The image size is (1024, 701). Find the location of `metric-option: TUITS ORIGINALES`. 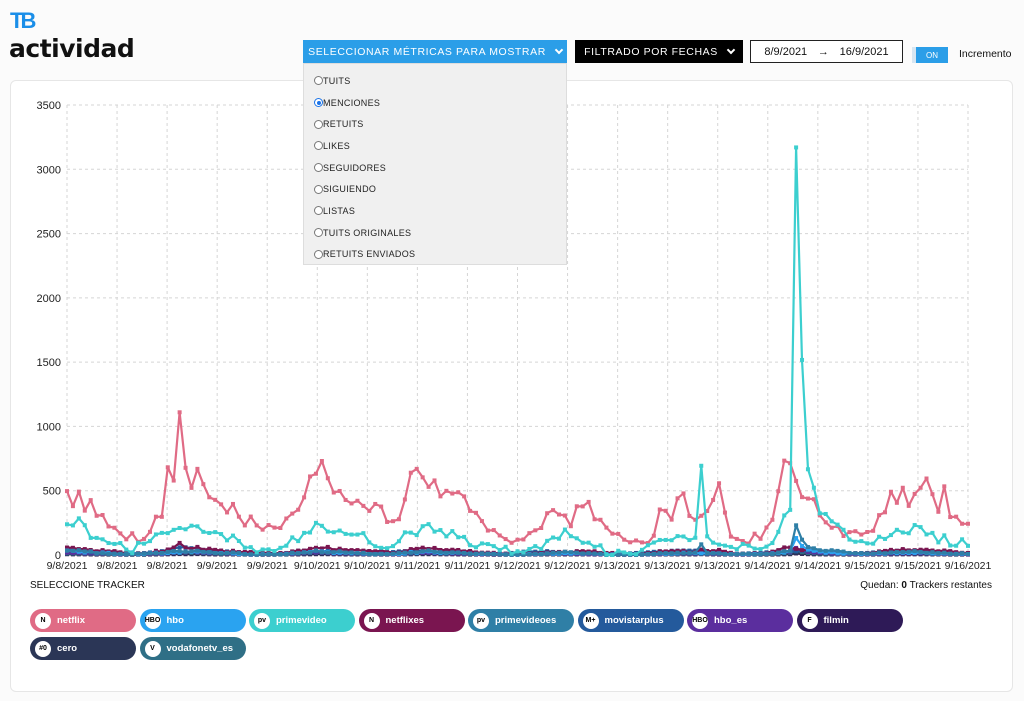

metric-option: TUITS ORIGINALES is located at coordinates (435, 233).